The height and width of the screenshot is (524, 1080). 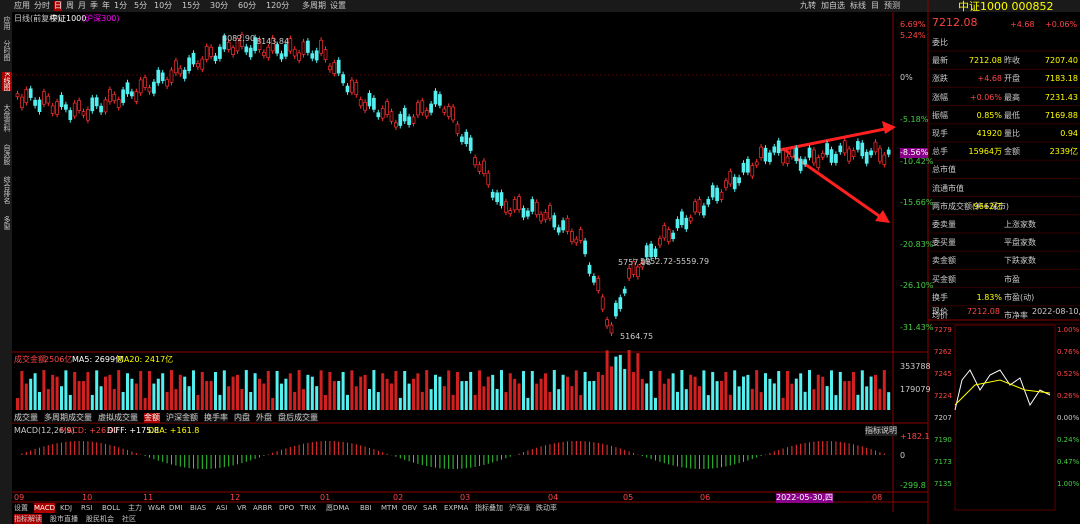 What do you see at coordinates (216, 418) in the screenshot?
I see `volume-tab: 换手率` at bounding box center [216, 418].